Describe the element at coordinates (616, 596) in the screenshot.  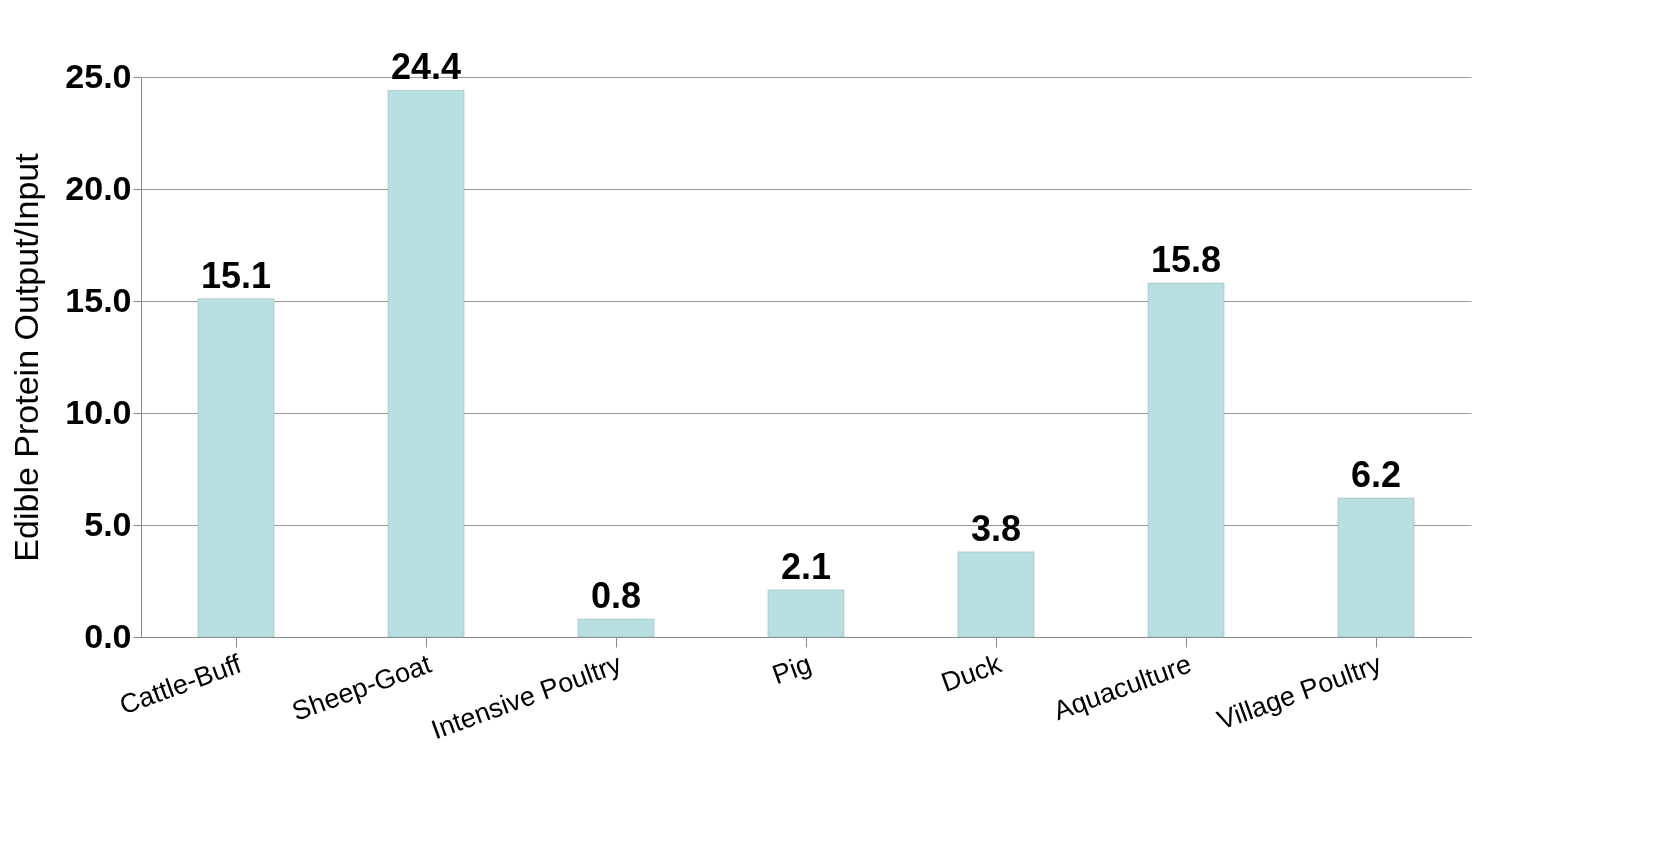
I see `data-label: 0.8` at that location.